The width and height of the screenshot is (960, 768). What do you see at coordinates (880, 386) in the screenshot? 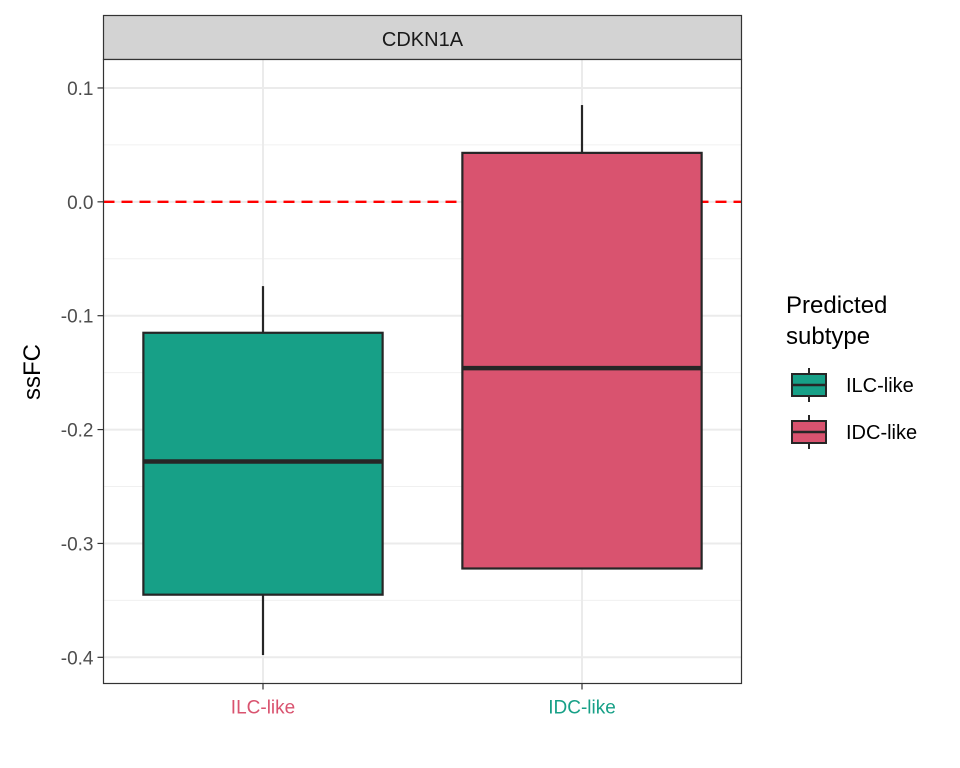
I see `legend-label: ILC-like` at bounding box center [880, 386].